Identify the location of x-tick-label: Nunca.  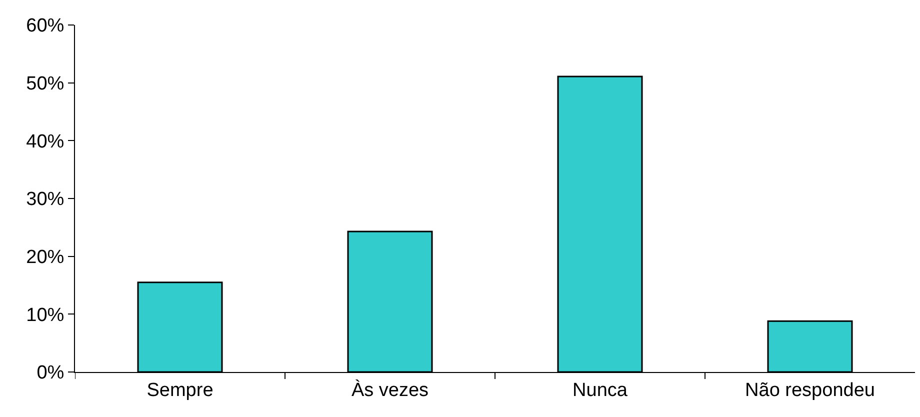
(600, 390).